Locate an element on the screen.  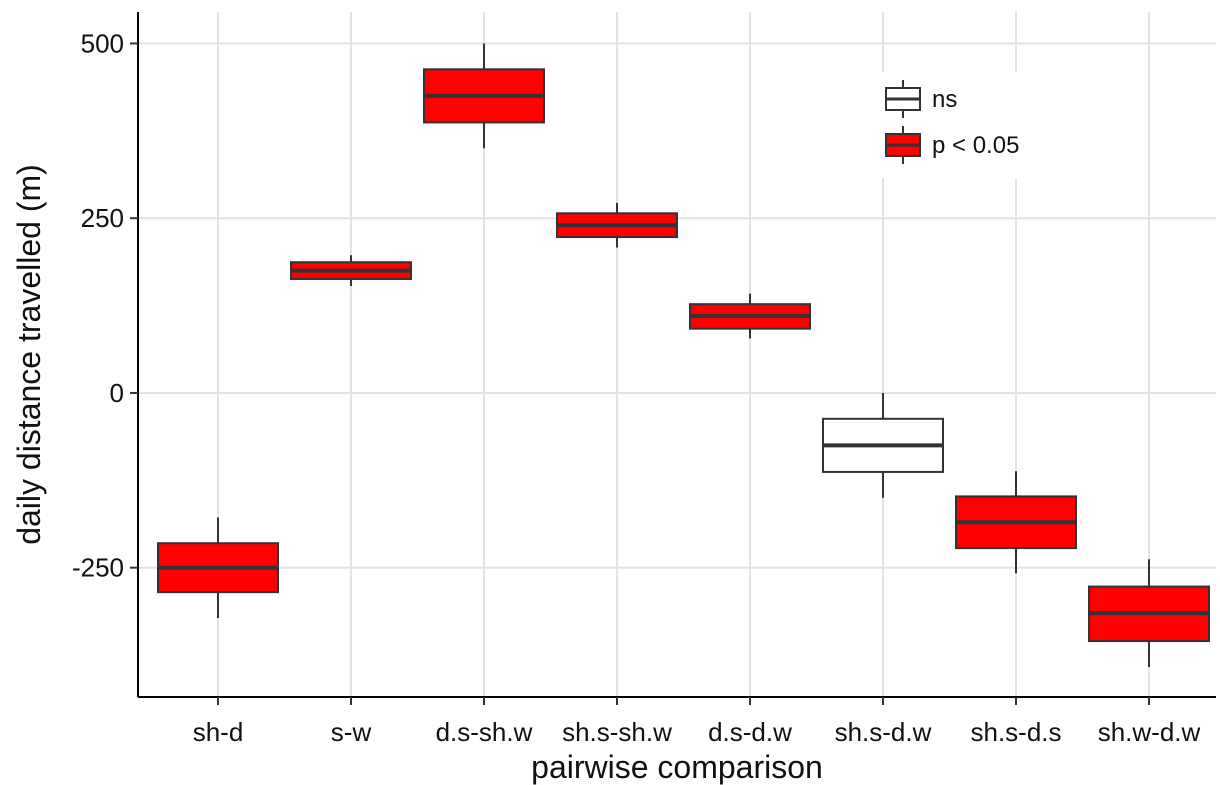
box-sh-d is located at coordinates (218, 568).